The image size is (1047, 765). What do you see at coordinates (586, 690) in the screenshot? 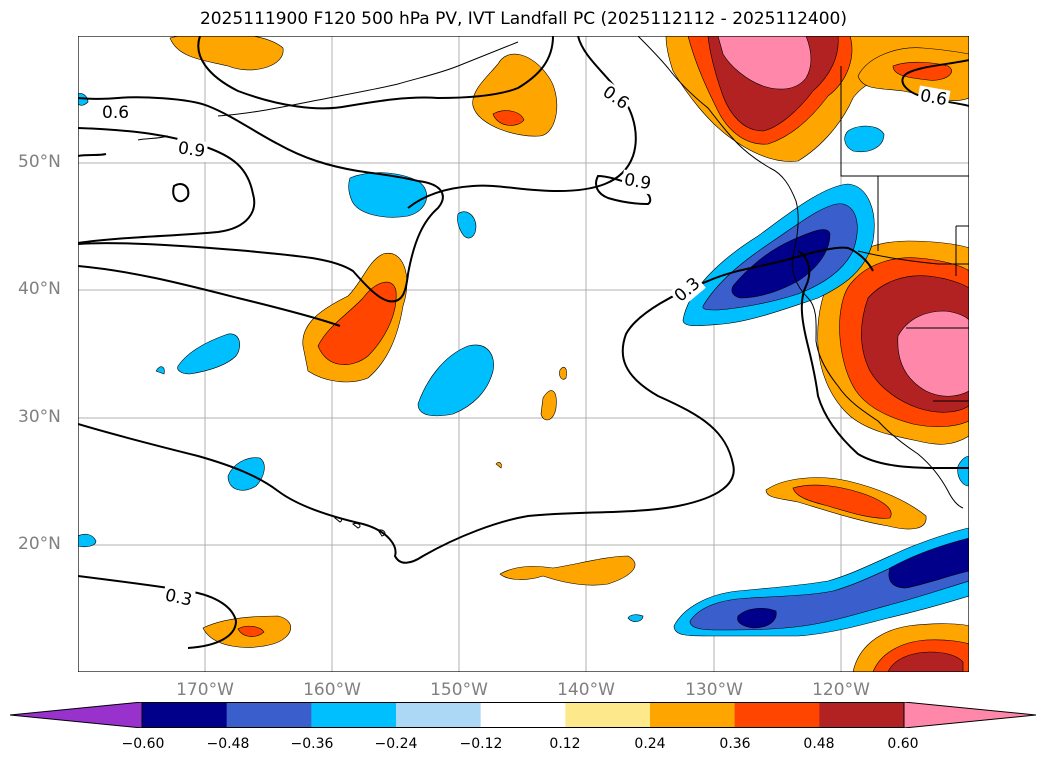
I see `longitude-label: 140°W` at bounding box center [586, 690].